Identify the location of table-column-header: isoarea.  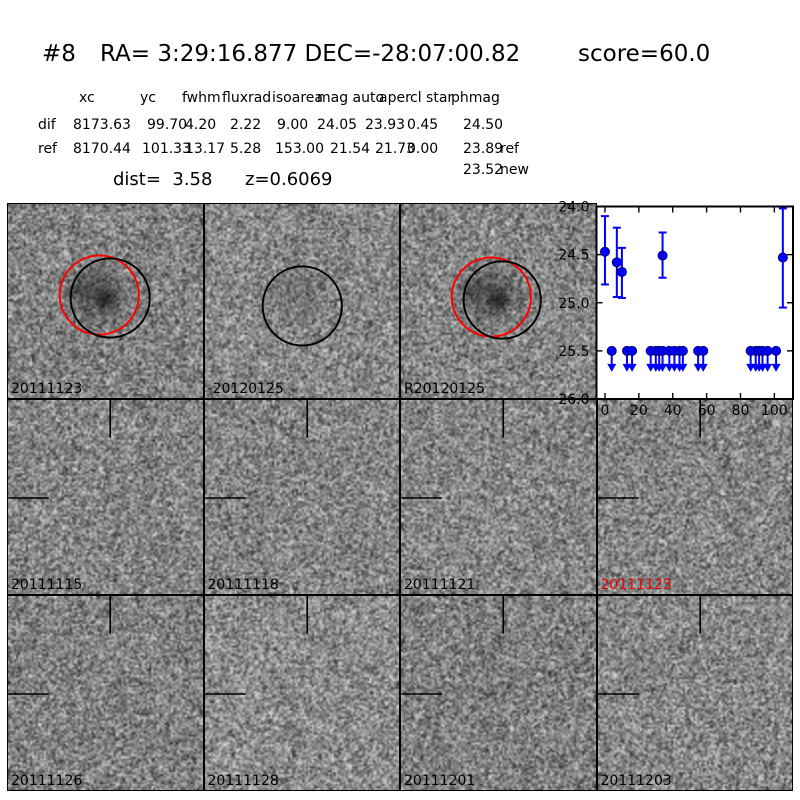
(297, 98).